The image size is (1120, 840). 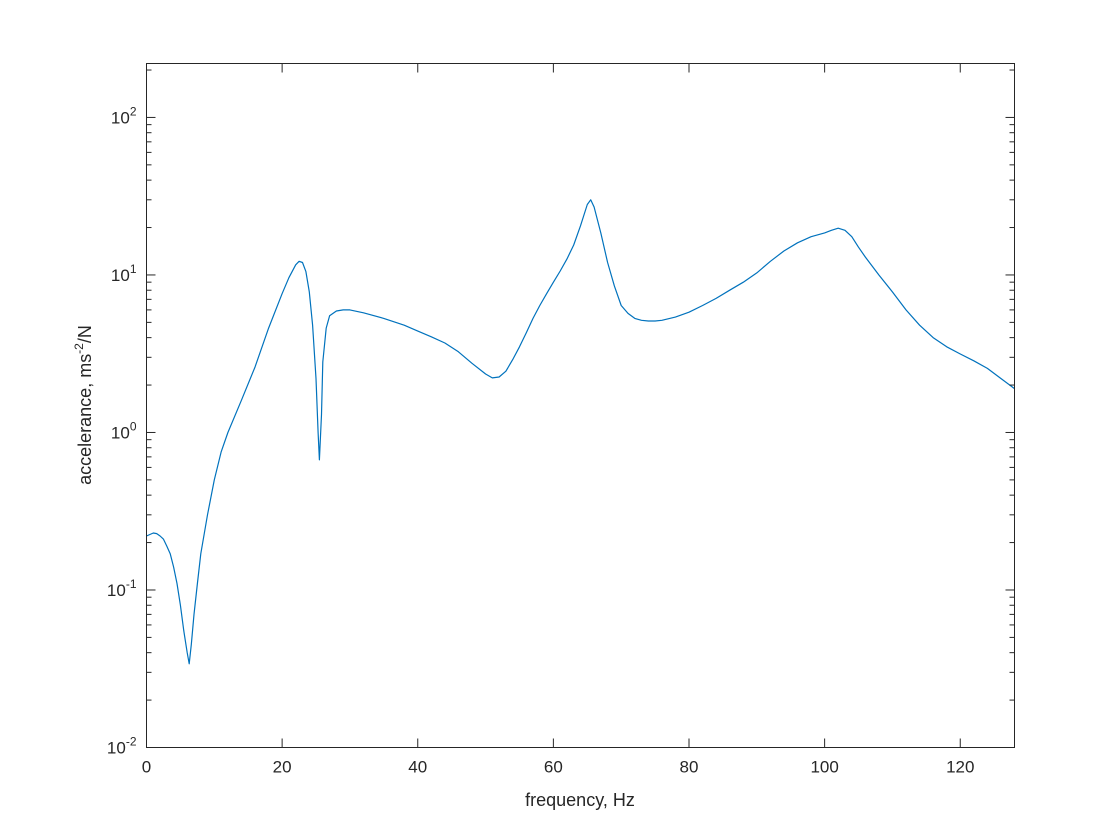 What do you see at coordinates (960, 767) in the screenshot?
I see `x-tick-label: 120` at bounding box center [960, 767].